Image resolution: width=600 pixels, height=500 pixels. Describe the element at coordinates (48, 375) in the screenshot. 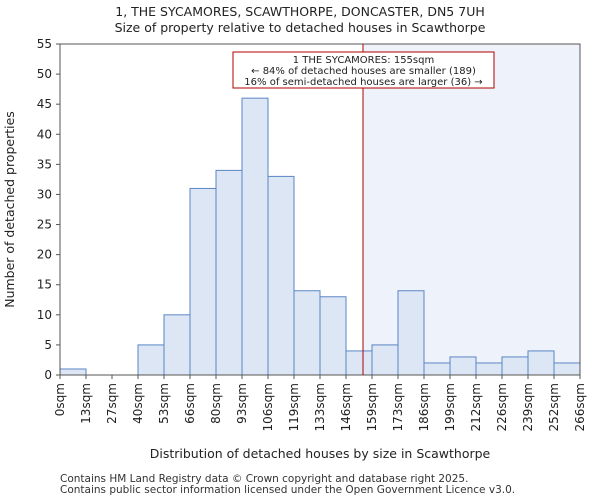

I see `y-tick-label: 0` at that location.